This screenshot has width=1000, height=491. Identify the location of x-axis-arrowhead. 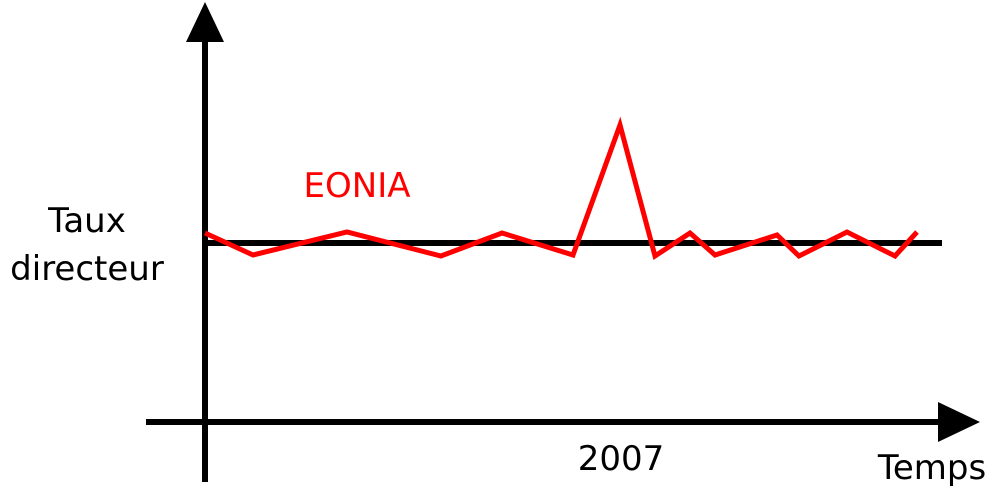
(959, 422).